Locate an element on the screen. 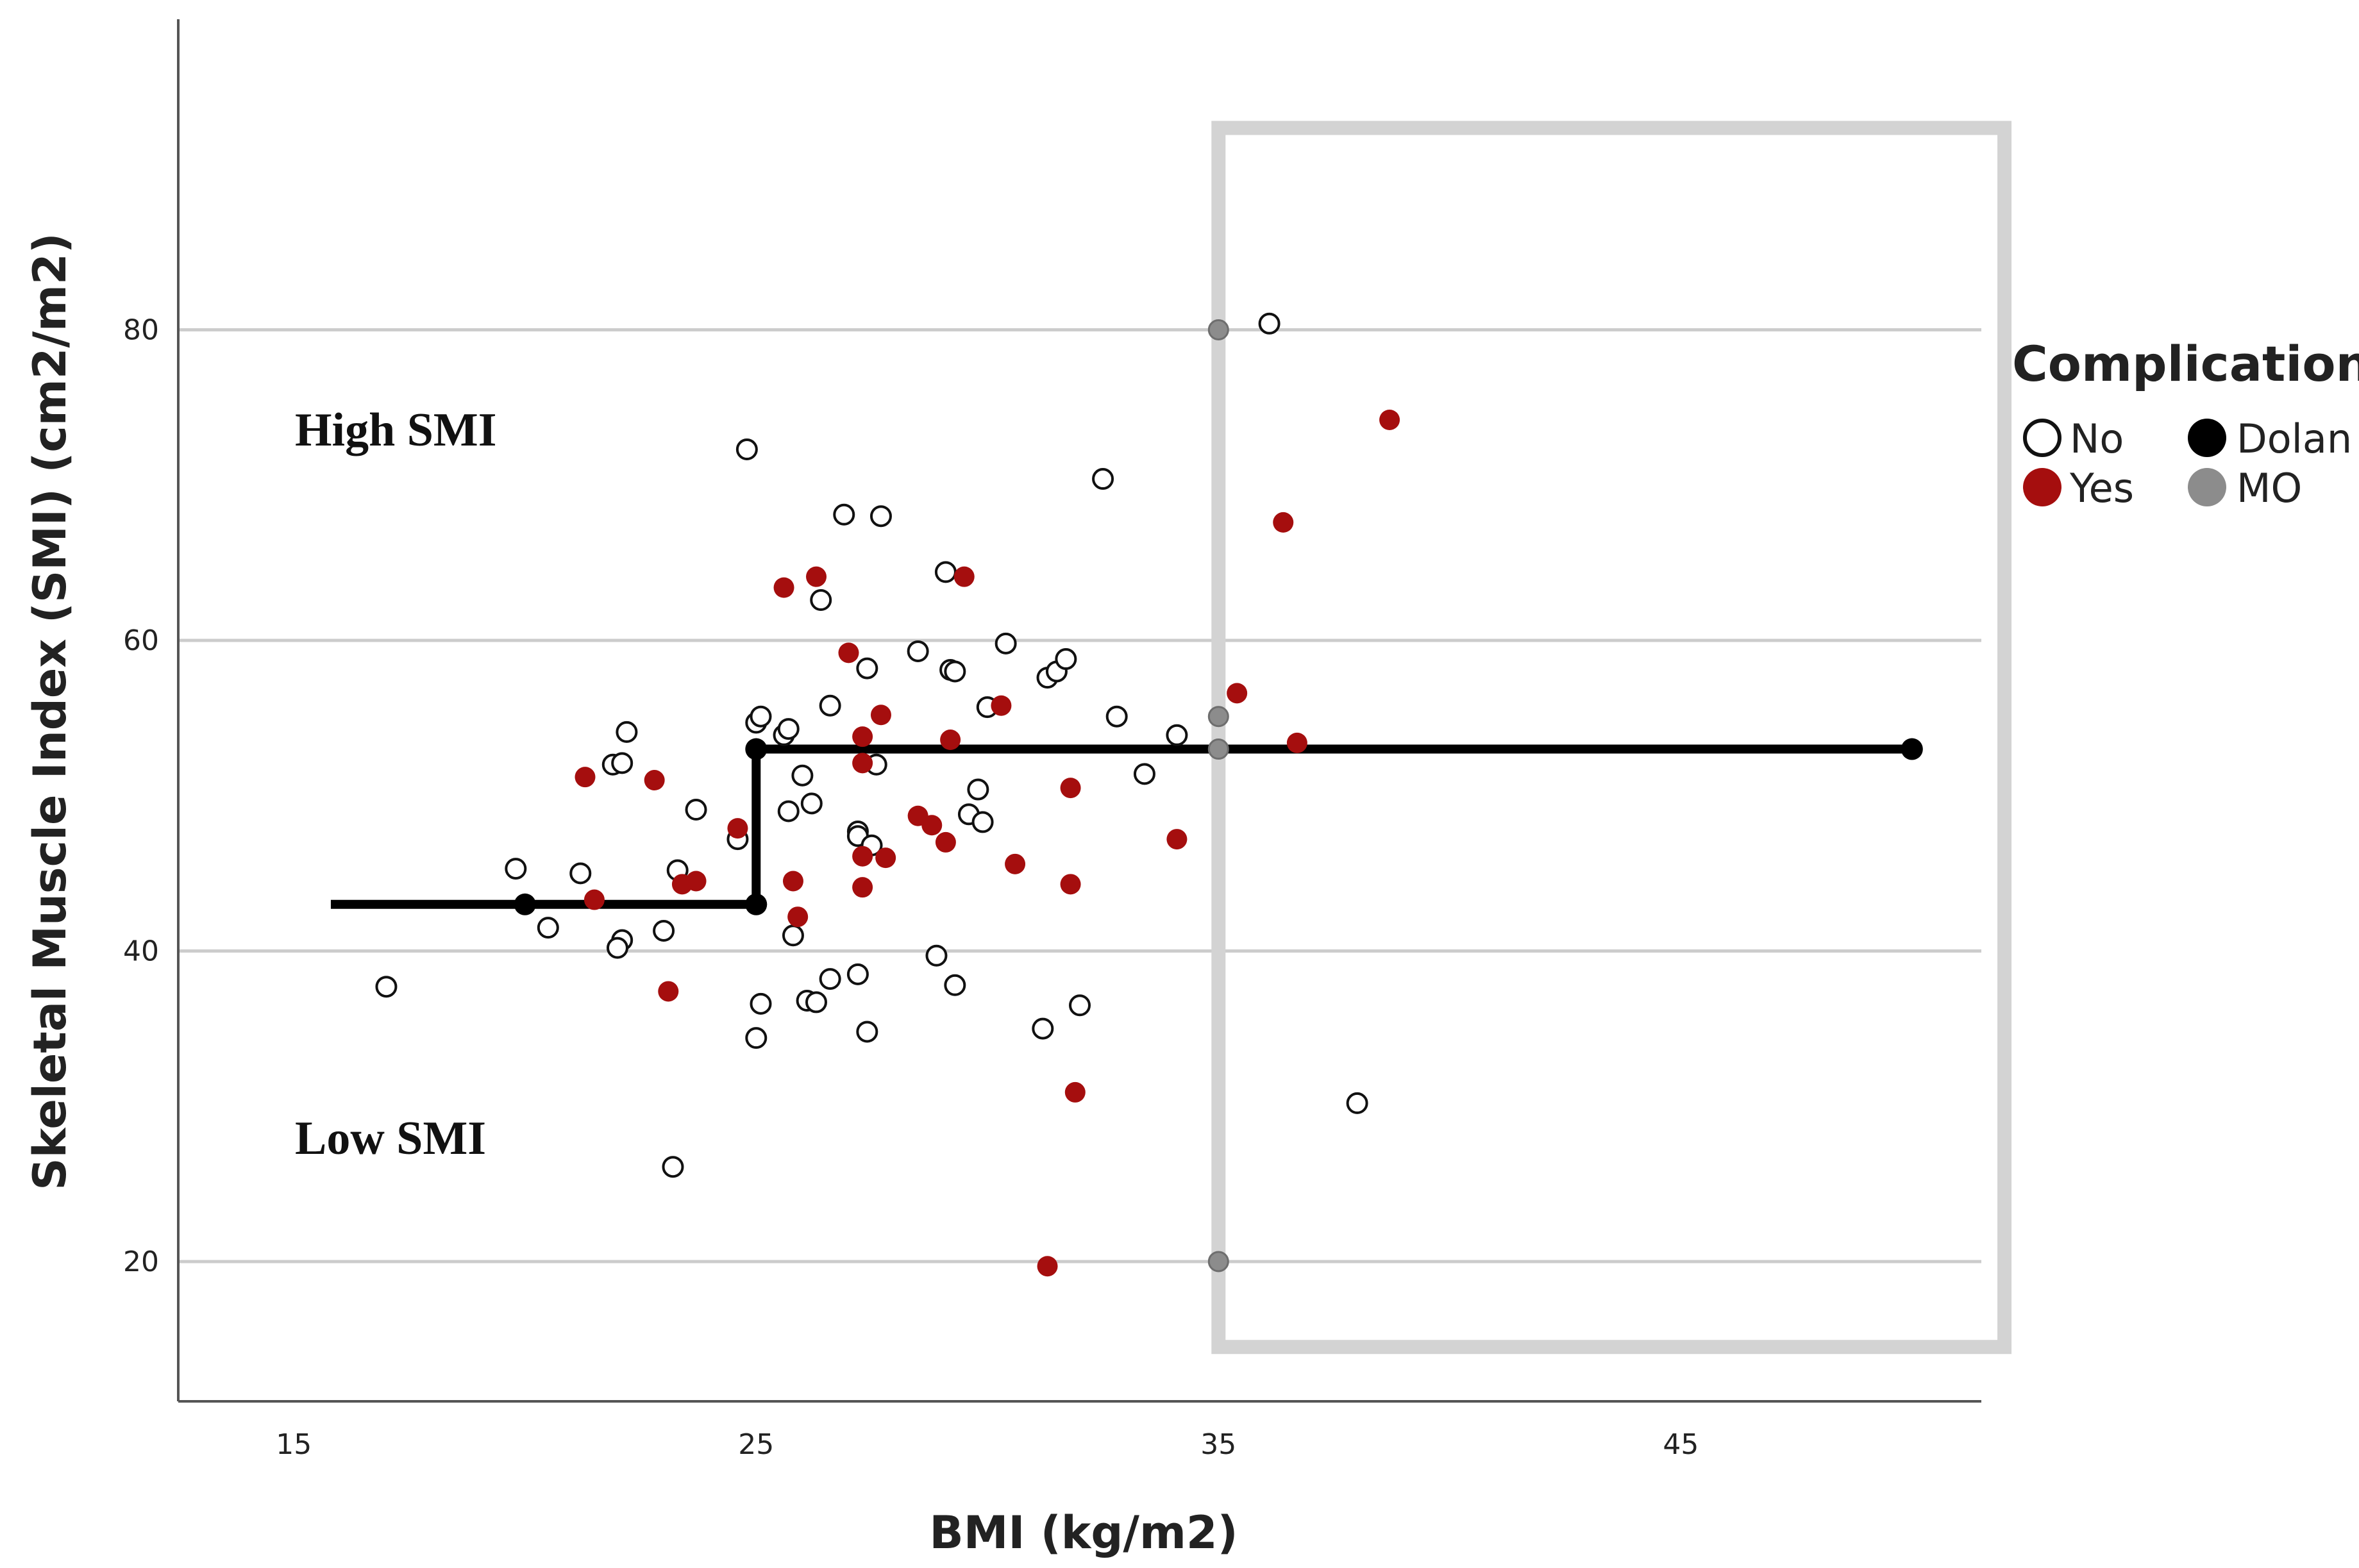 Image resolution: width=2359 pixels, height=1568 pixels. region-label-high: High SMI is located at coordinates (396, 430).